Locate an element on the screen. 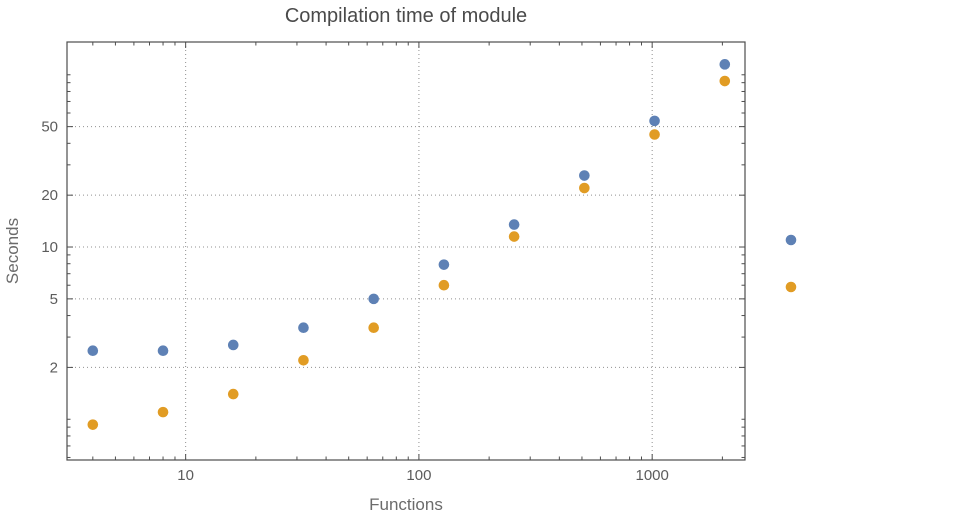 The width and height of the screenshot is (975, 525). point-orange-x128 is located at coordinates (444, 285).